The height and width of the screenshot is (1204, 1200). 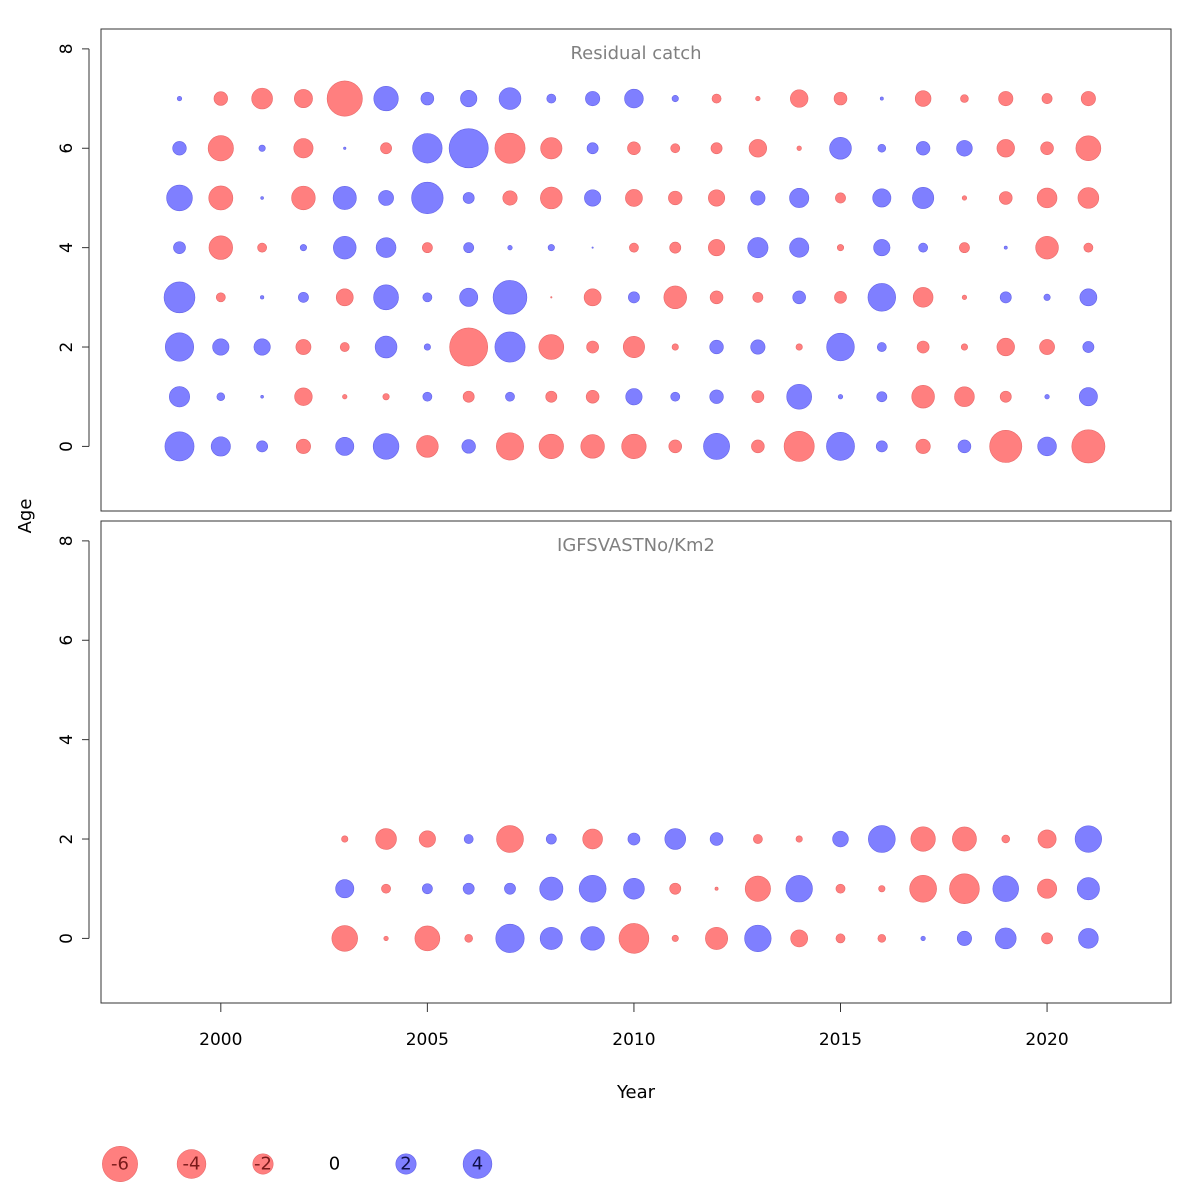 What do you see at coordinates (220, 1040) in the screenshot?
I see `x-tick-label: 2000` at bounding box center [220, 1040].